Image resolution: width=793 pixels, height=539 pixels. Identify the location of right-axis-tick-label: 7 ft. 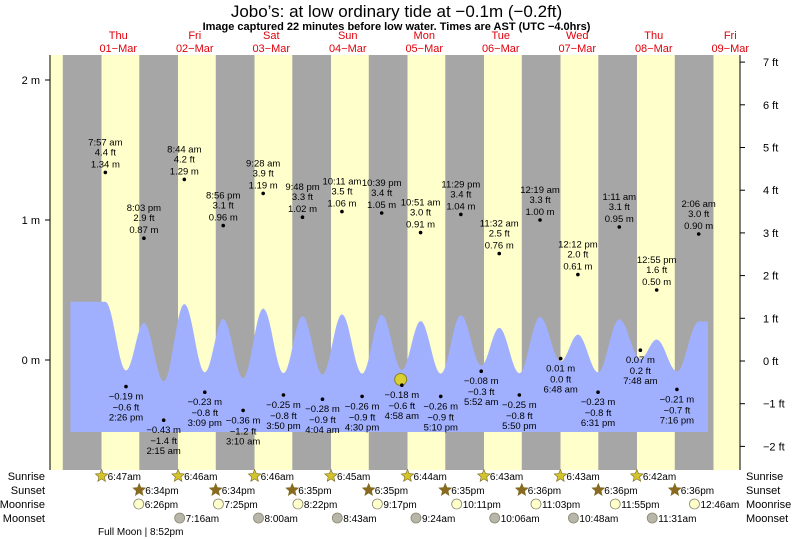
(770, 63).